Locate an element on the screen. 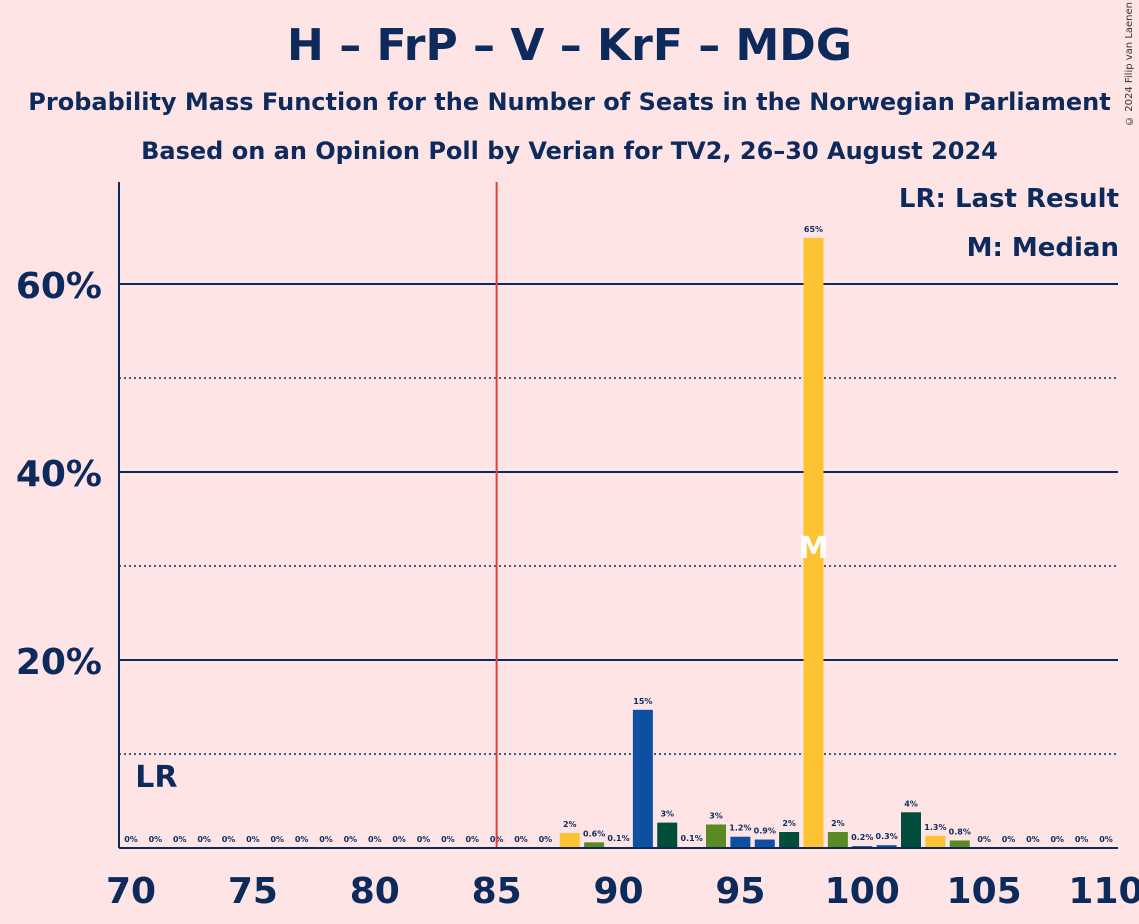 Image resolution: width=1139 pixels, height=924 pixels. bar-label-seat-95: 1.2% is located at coordinates (740, 828).